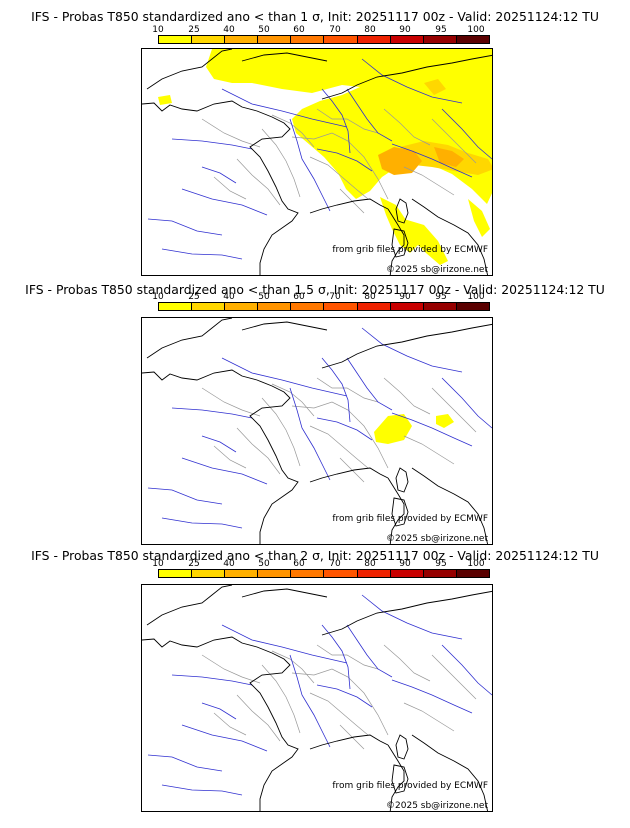  I want to click on scale-tick-label: 25, so click(194, 30).